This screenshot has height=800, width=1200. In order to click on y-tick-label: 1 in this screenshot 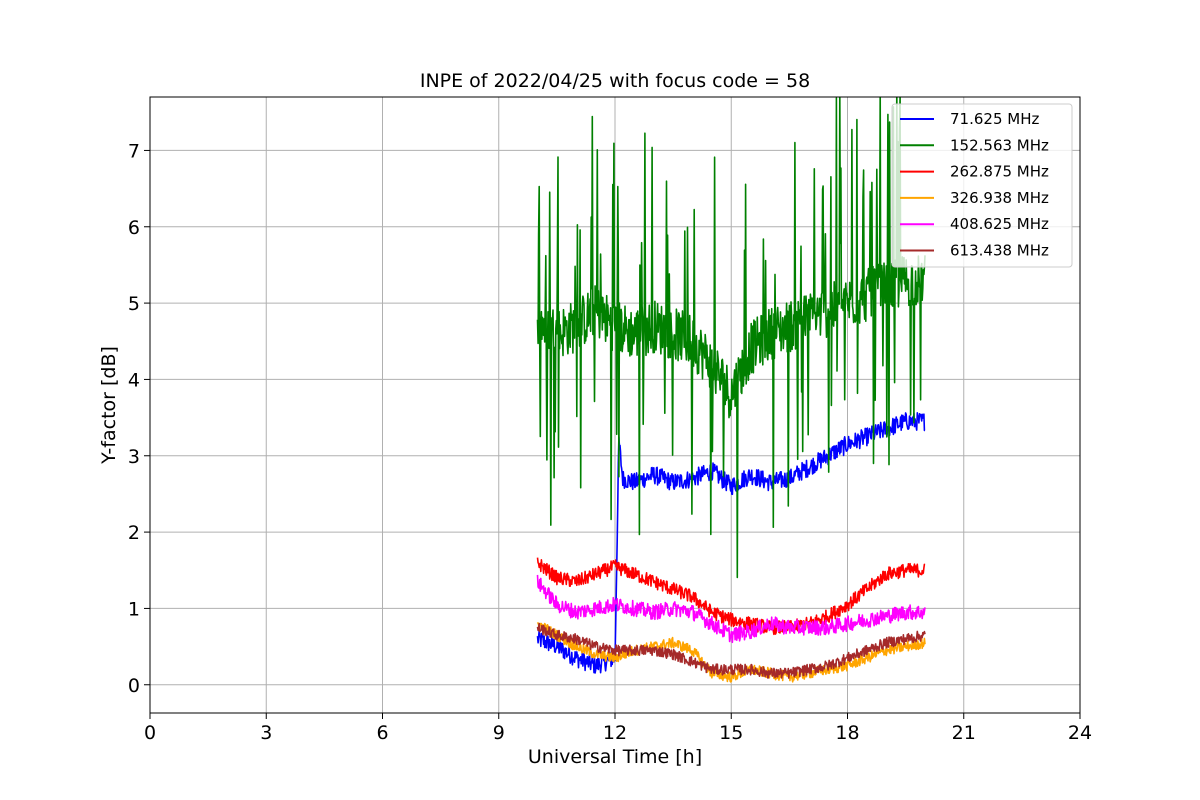, I will do `click(134, 609)`.